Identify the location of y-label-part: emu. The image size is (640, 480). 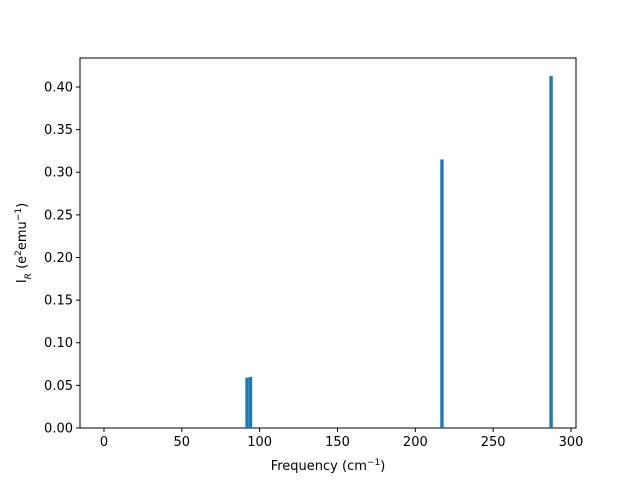
(22, 235).